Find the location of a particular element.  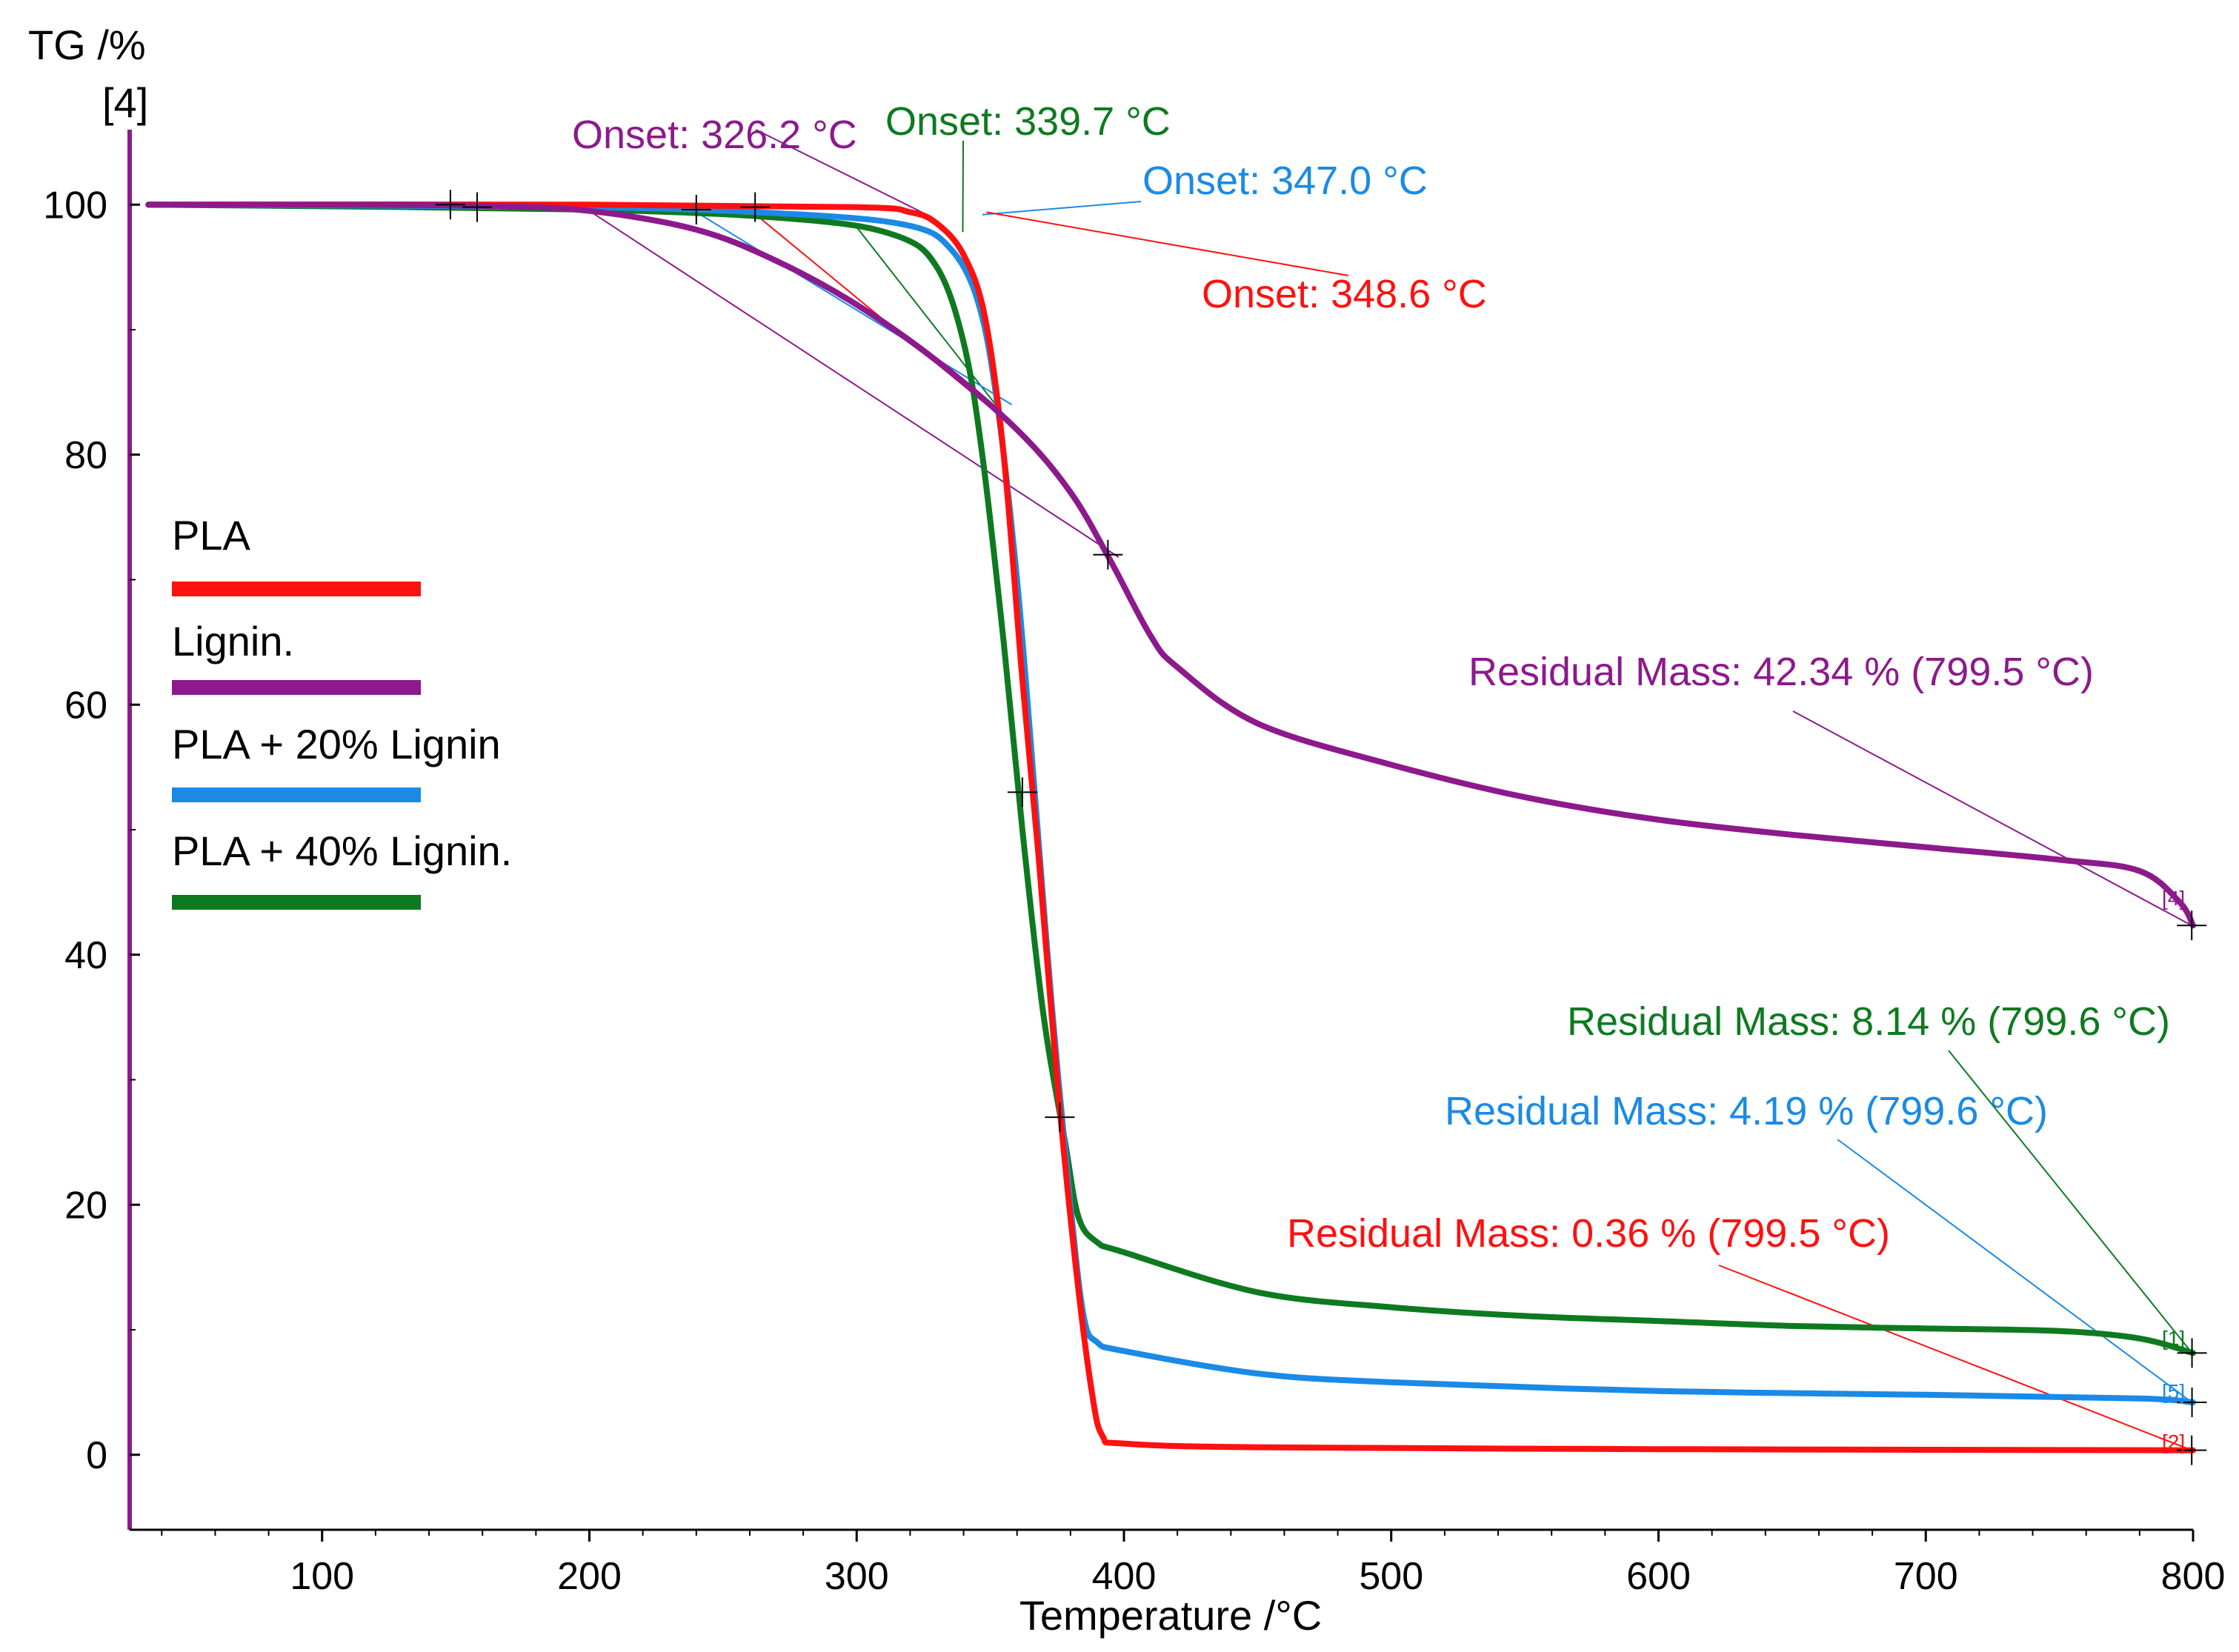

residual-label-pla20: Residual Mass: 4.19 % (799.6 °C) is located at coordinates (1746, 1111).